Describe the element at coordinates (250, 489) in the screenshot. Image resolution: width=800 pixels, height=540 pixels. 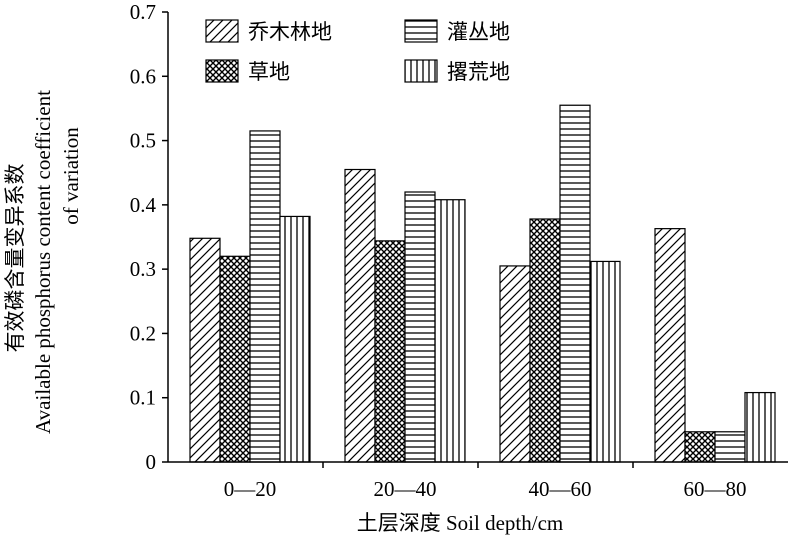
I see `x-tick-label: 0—20` at that location.